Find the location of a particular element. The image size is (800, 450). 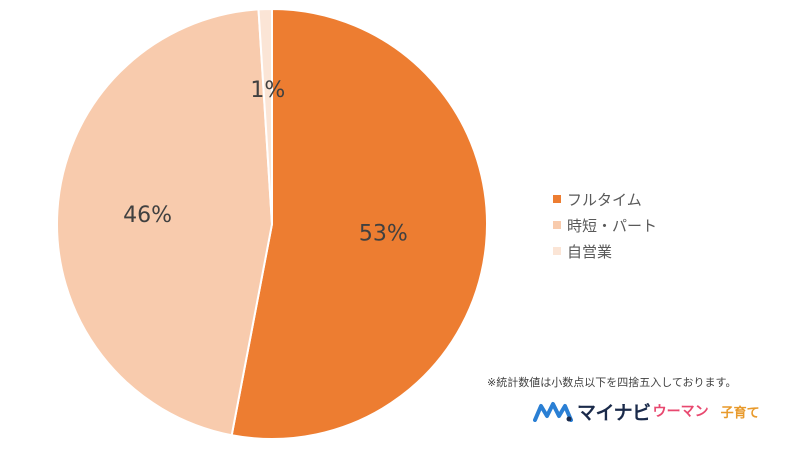

brand-logo: マイナビ ウーマン 子育て is located at coordinates (646, 411).